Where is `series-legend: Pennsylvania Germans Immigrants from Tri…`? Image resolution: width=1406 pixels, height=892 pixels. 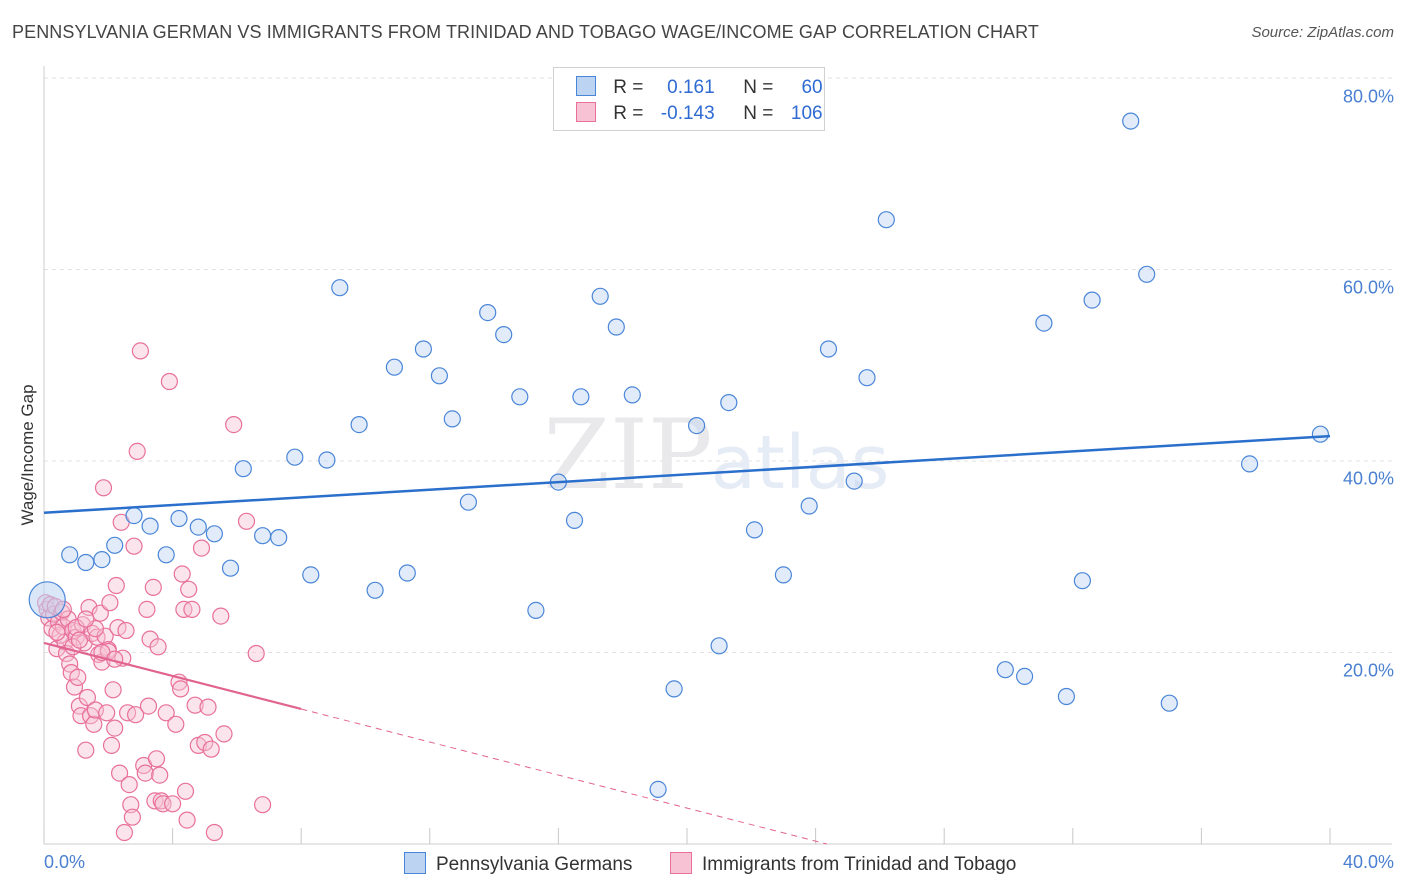
series-legend: Pennsylvania Germans Immigrants from Tri… is located at coordinates (703, 865).